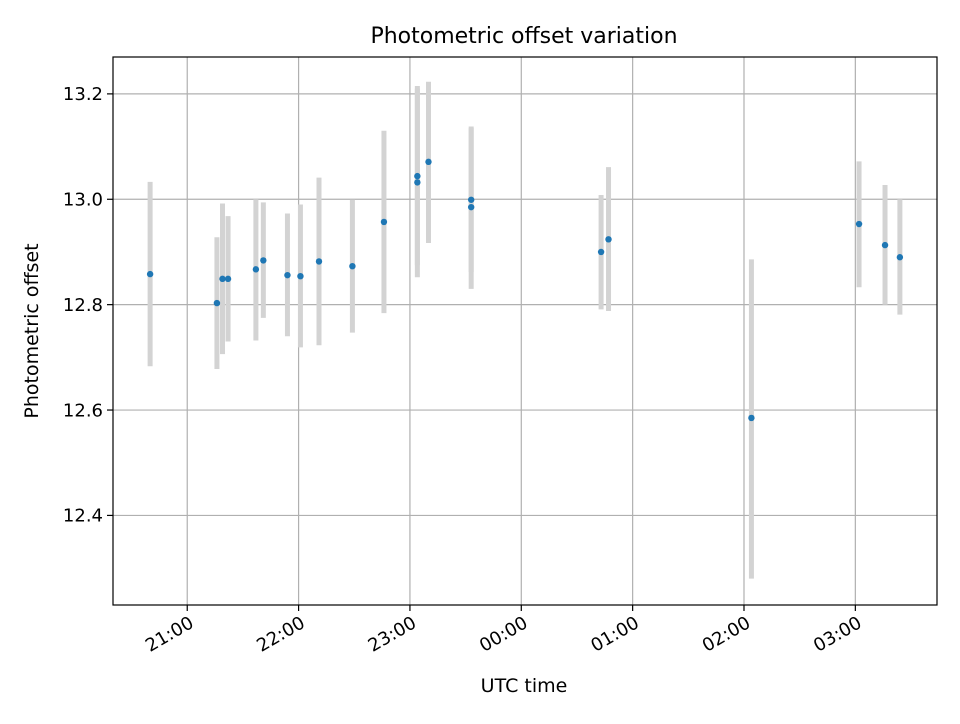 The height and width of the screenshot is (724, 960). I want to click on x-tick-label: 22:00, so click(280, 634).